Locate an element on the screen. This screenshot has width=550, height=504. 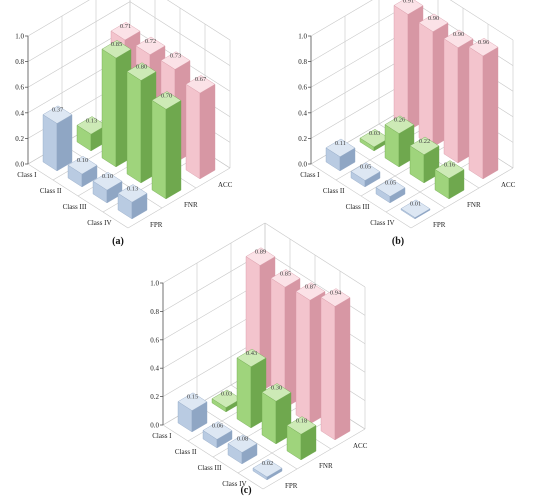
data-label: 0.16 is located at coordinates (450, 165).